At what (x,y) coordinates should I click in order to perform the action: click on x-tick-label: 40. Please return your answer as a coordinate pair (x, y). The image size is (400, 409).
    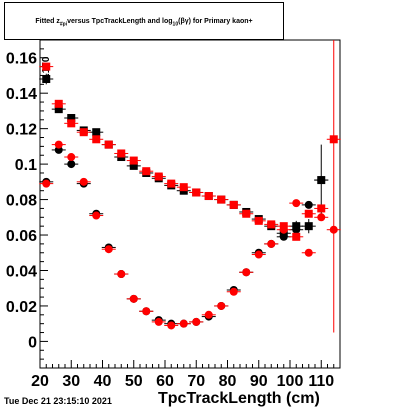
    Looking at the image, I should click on (103, 381).